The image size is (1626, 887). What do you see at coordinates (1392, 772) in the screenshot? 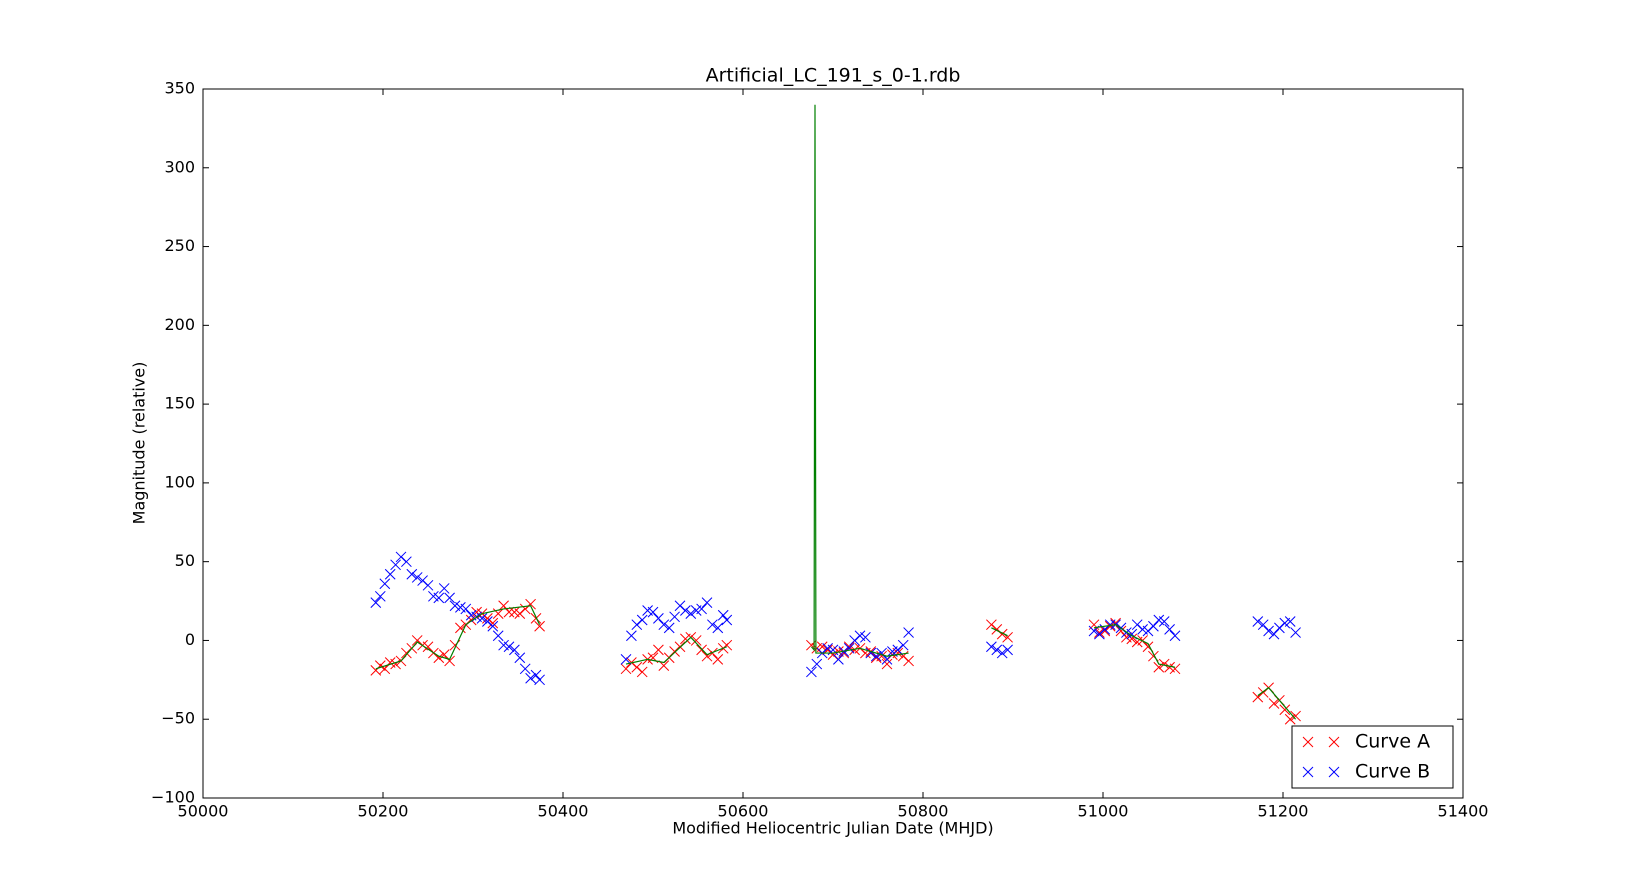
I see `legend-label: Curve B` at bounding box center [1392, 772].